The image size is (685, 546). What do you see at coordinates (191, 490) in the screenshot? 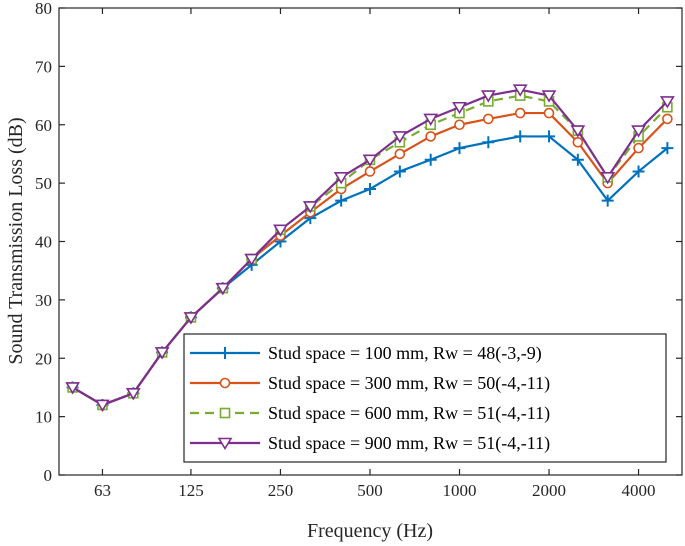
I see `x-tick-label-125: 125` at bounding box center [191, 490].